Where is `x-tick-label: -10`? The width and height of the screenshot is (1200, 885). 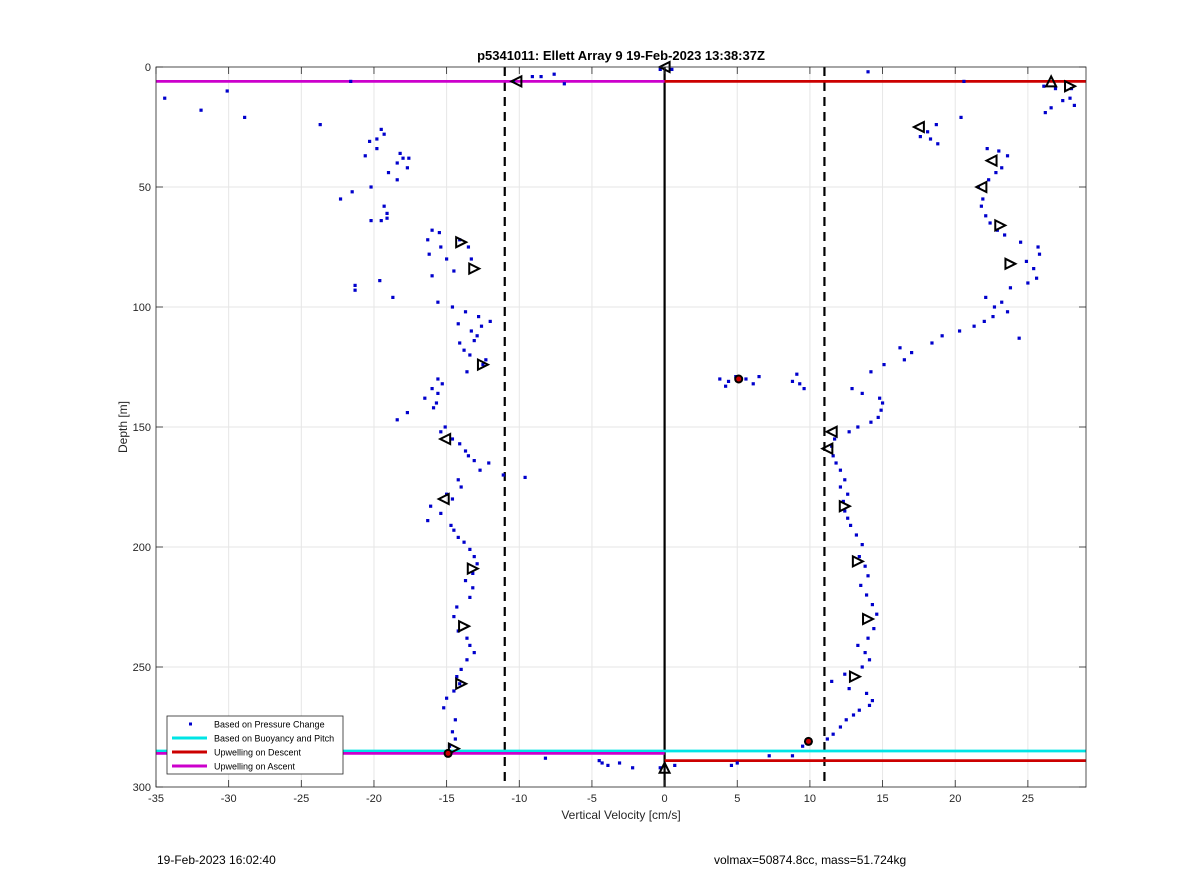 x-tick-label: -10 is located at coordinates (519, 799).